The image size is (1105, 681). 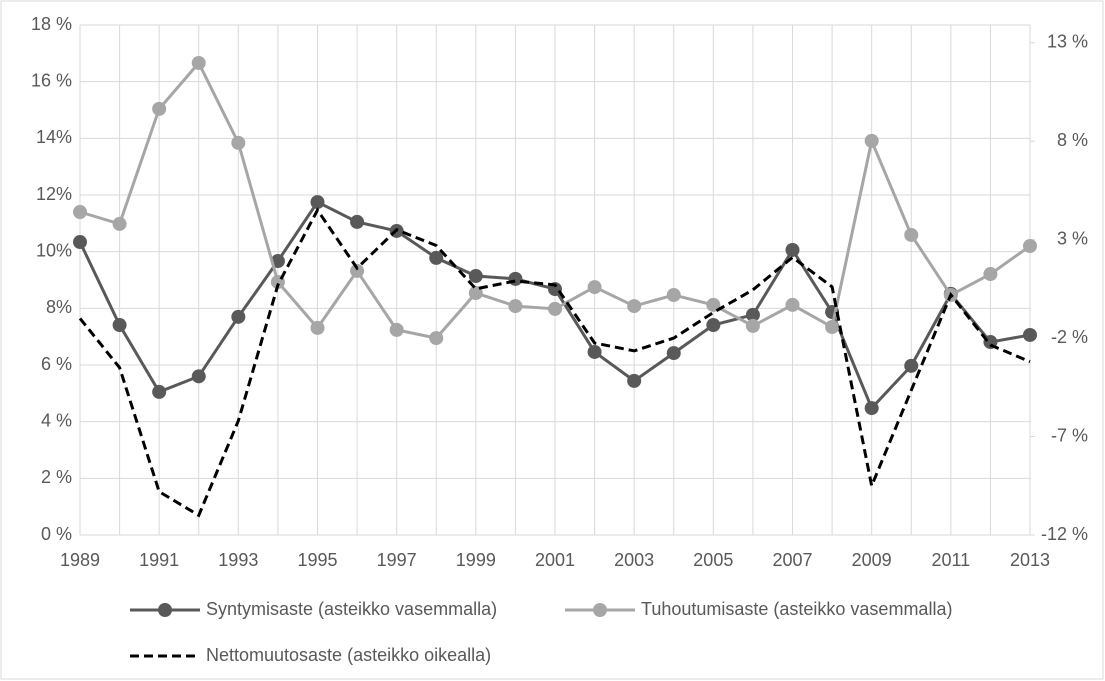 I want to click on y2-tick-label: 3 %, so click(x=1072, y=238).